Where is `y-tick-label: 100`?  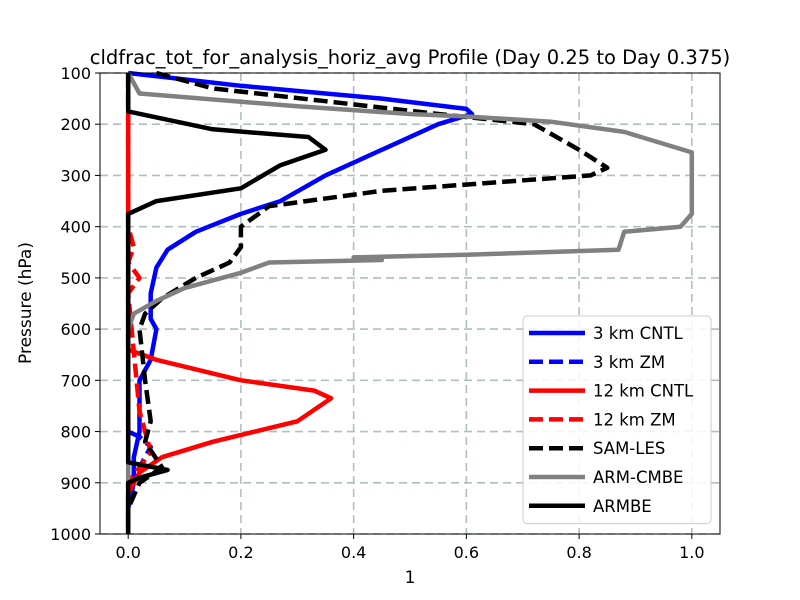 y-tick-label: 100 is located at coordinates (75, 73).